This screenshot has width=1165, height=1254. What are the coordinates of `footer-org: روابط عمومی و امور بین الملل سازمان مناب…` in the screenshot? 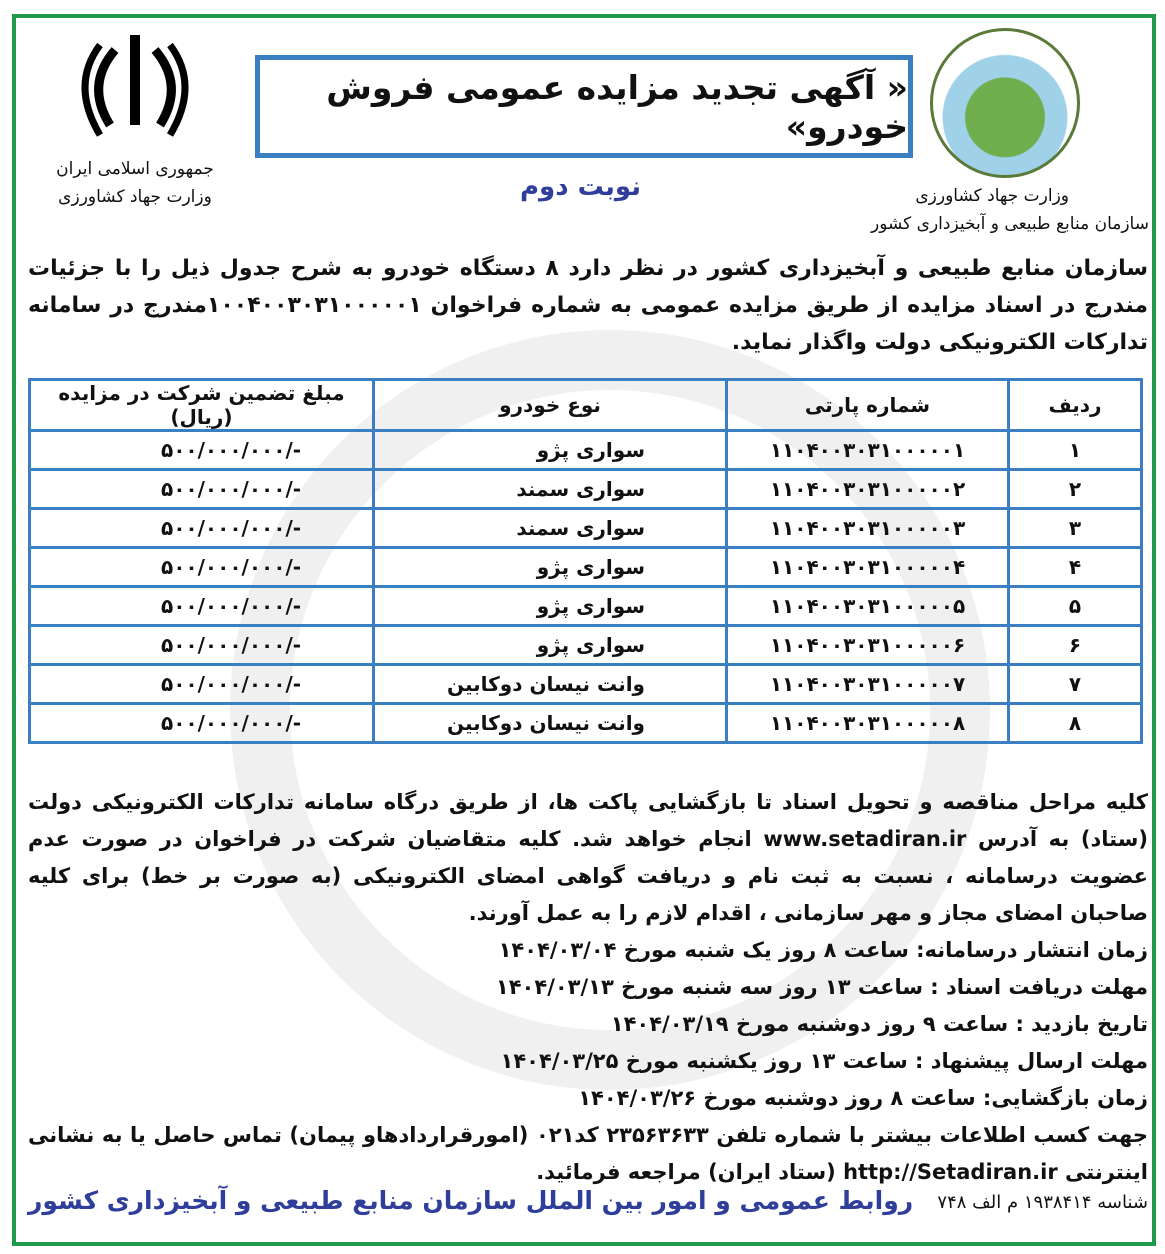 It's located at (471, 1200).